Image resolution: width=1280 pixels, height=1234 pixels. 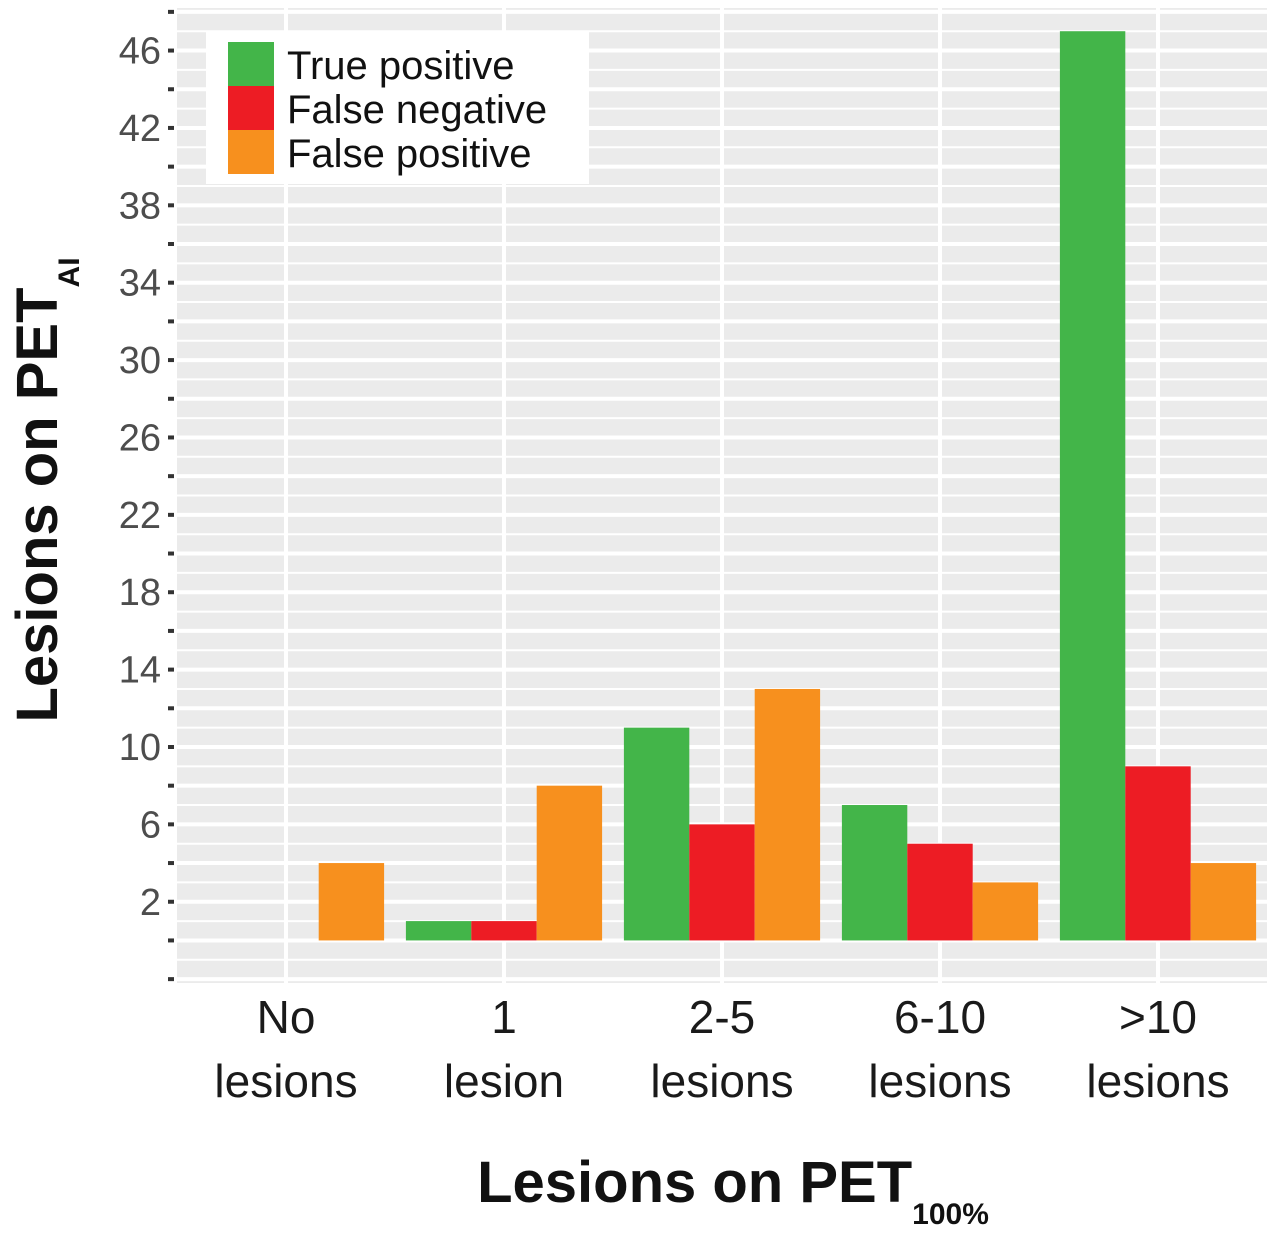 I want to click on x-axis-title-main: Lesions on PET, so click(x=694, y=1182).